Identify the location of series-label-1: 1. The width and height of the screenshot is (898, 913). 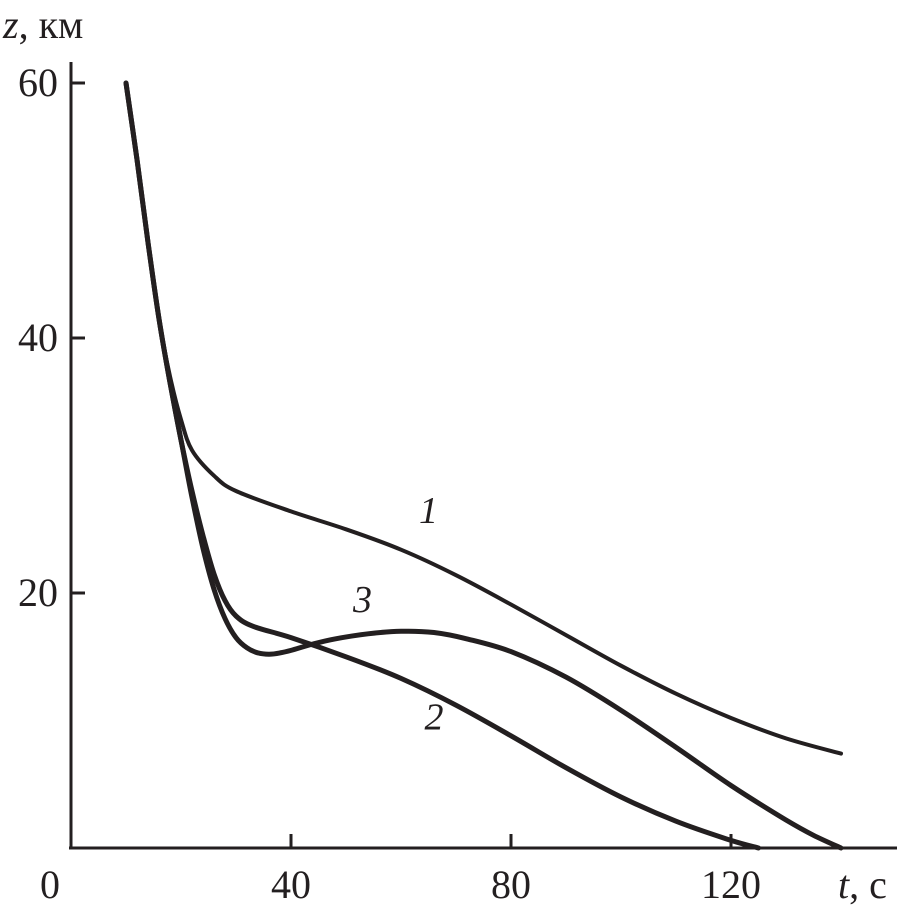
(428, 511).